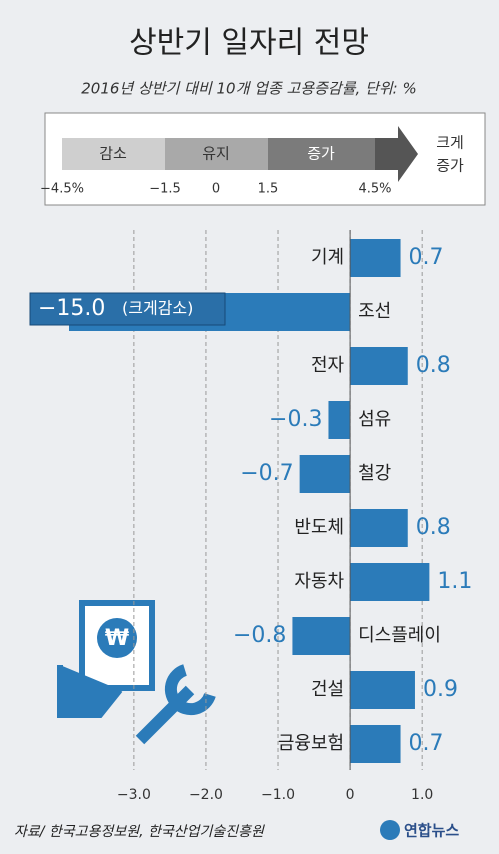 The height and width of the screenshot is (854, 499). Describe the element at coordinates (374, 419) in the screenshot. I see `category-label: 섬유` at that location.